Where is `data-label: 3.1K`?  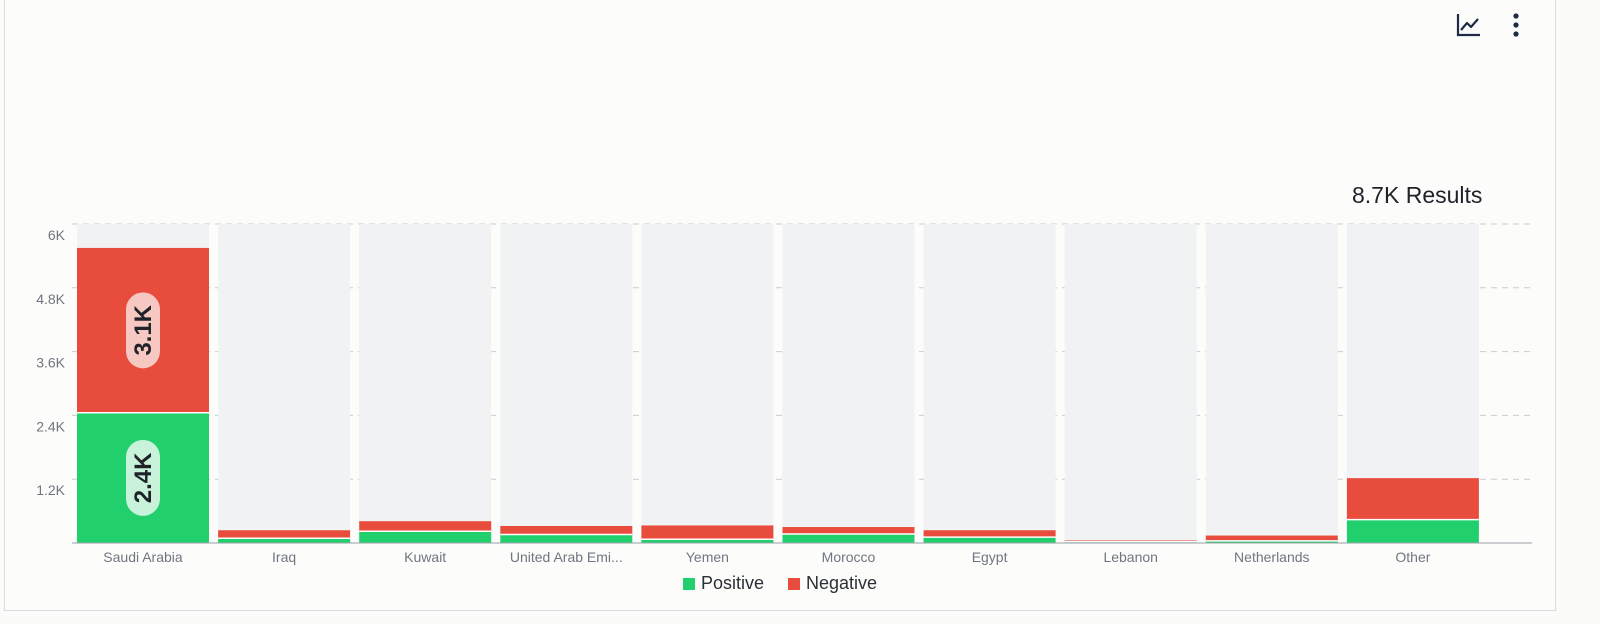 data-label: 3.1K is located at coordinates (143, 330).